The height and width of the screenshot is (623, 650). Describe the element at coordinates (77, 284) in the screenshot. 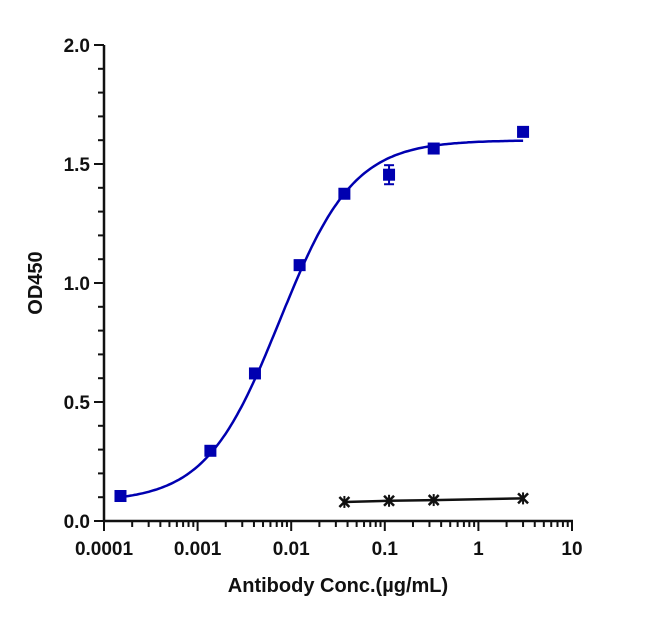

I see `y-tick-label: 1.0` at that location.